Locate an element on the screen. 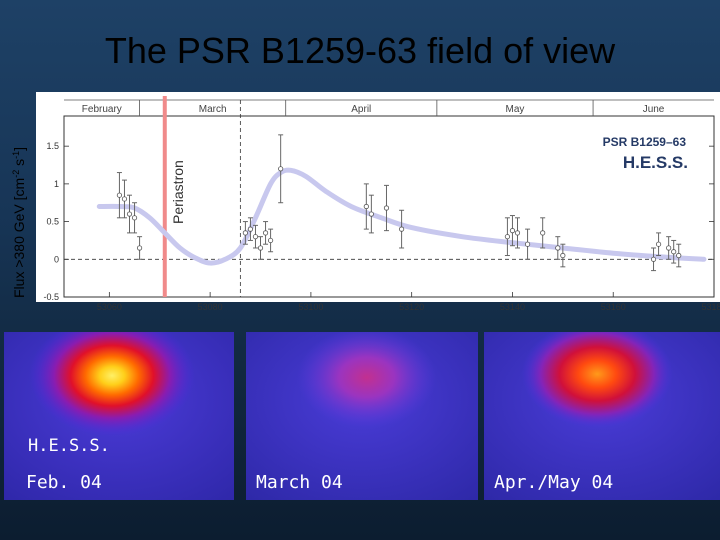  panel-label-feb: Feb. 04 is located at coordinates (64, 482).